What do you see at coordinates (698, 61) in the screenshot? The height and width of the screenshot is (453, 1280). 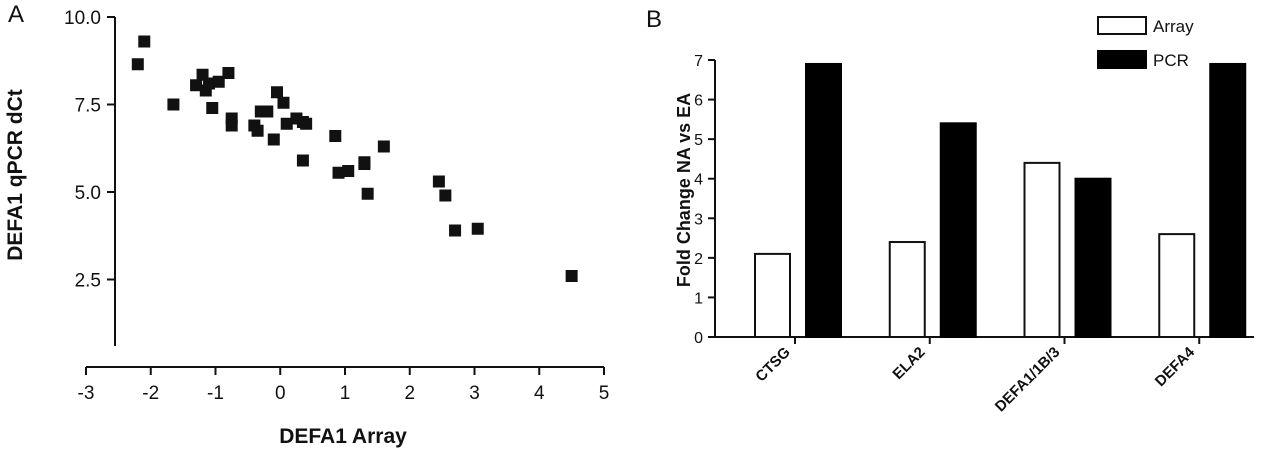 I see `bar-y-tick-label: 7` at bounding box center [698, 61].